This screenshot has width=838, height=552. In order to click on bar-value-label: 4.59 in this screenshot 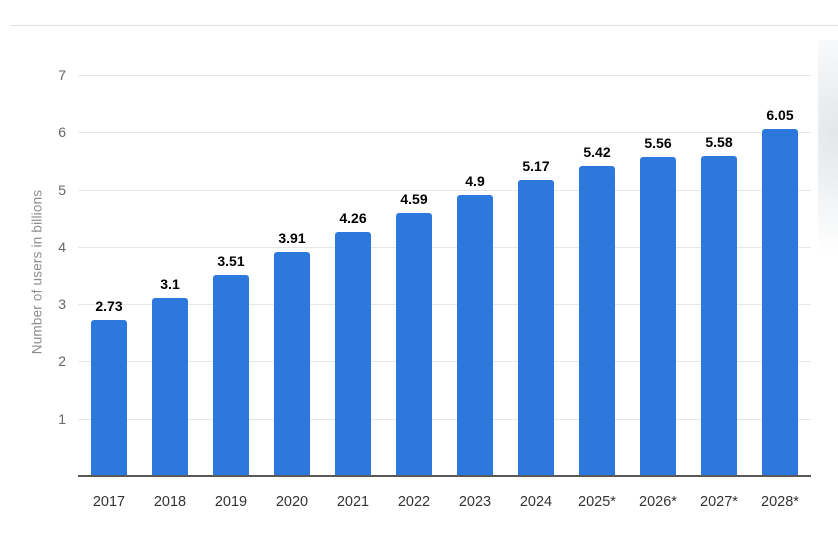, I will do `click(414, 199)`.